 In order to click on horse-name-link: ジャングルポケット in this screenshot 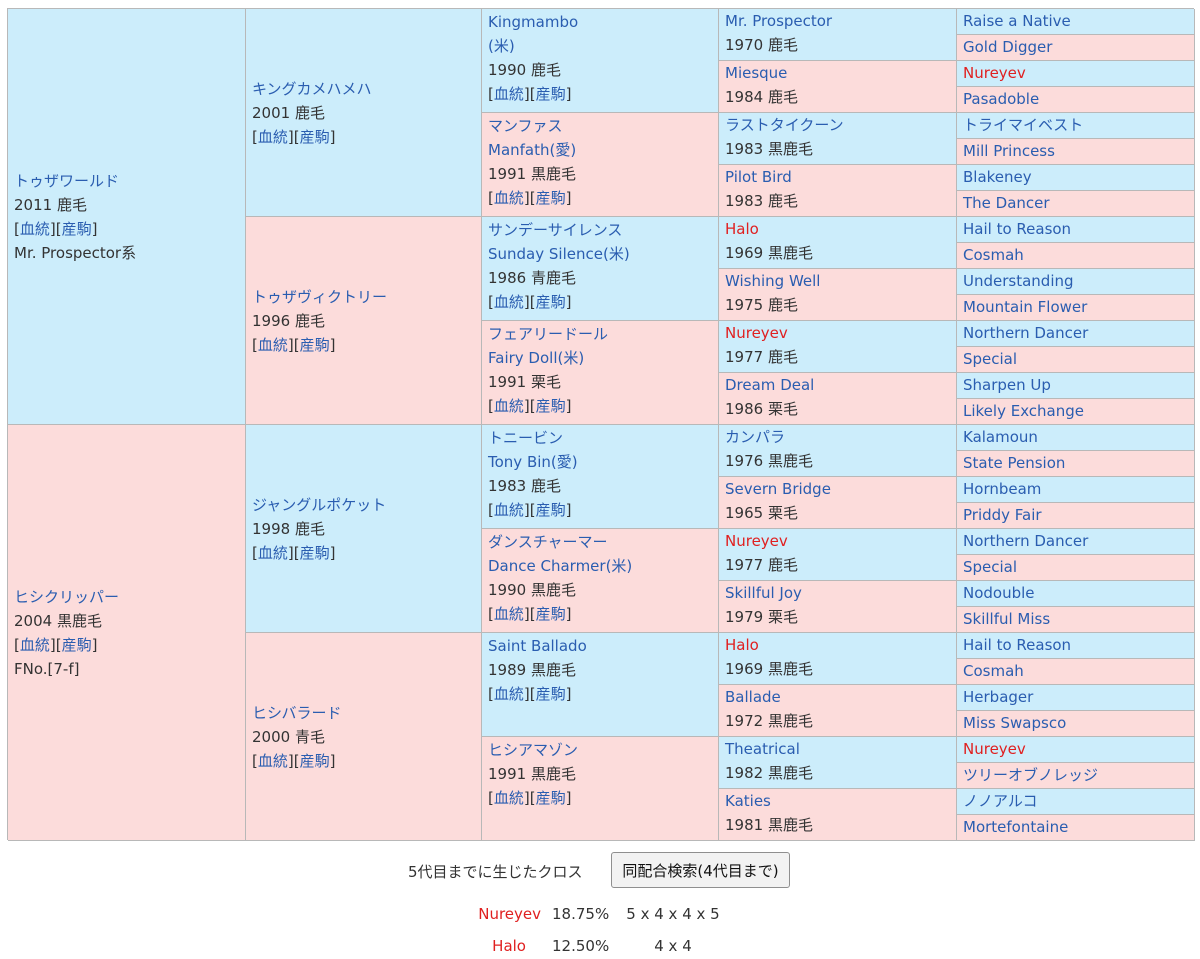, I will do `click(319, 504)`.